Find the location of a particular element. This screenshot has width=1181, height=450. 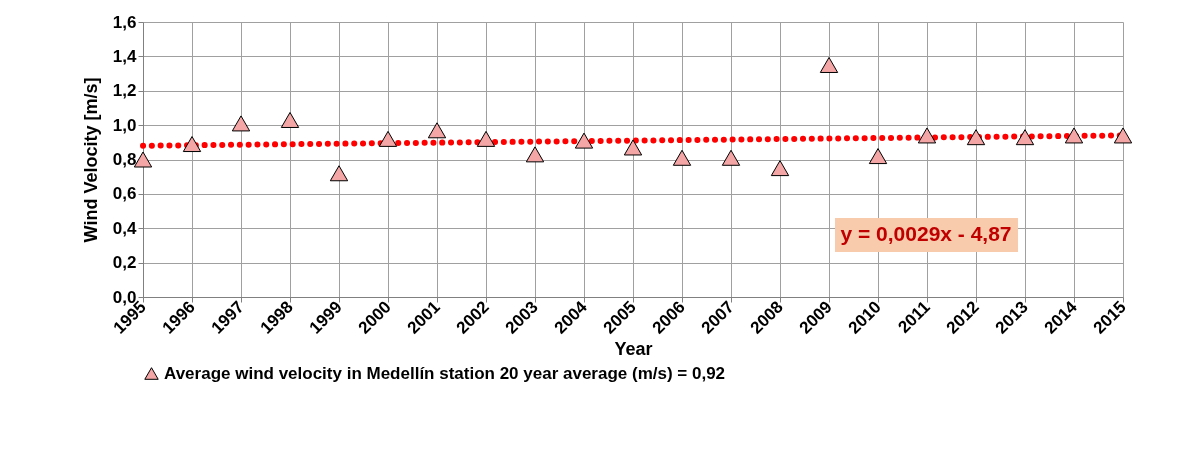

y-tick-label: 1,6 is located at coordinates (124, 22).